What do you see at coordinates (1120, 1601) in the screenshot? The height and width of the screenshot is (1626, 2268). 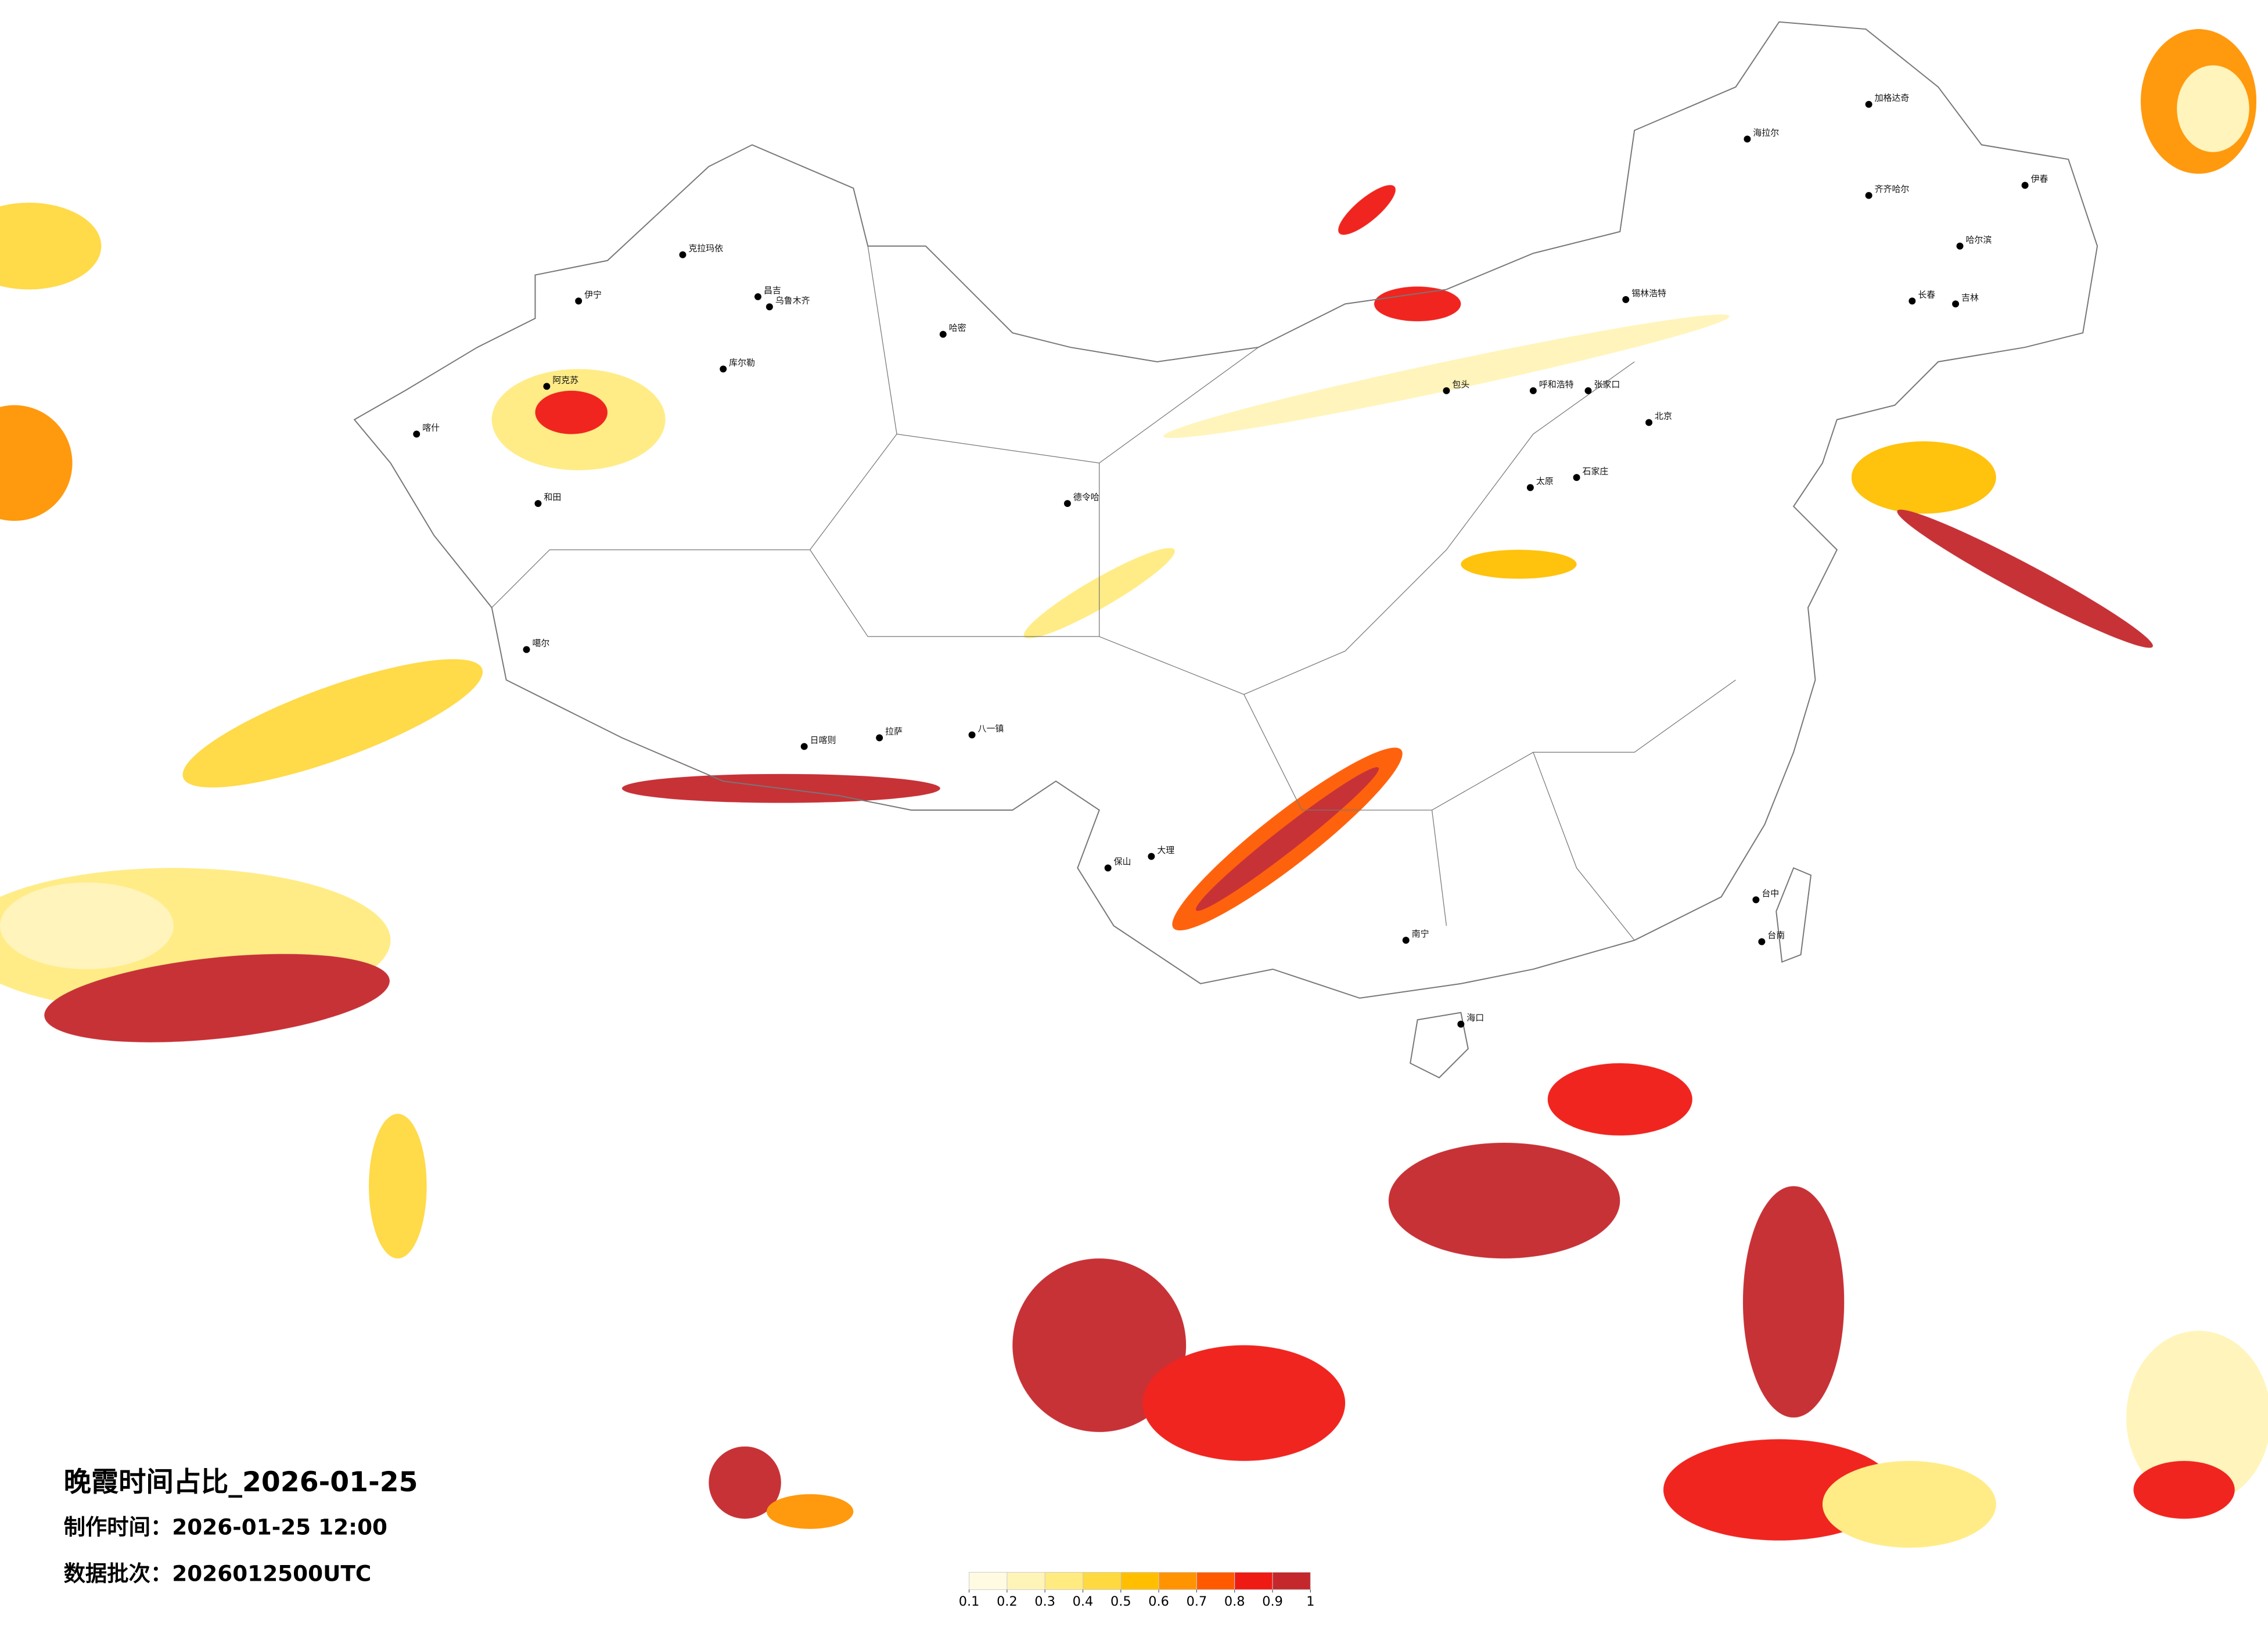 I see `legend-tick-label: 0.5` at bounding box center [1120, 1601].